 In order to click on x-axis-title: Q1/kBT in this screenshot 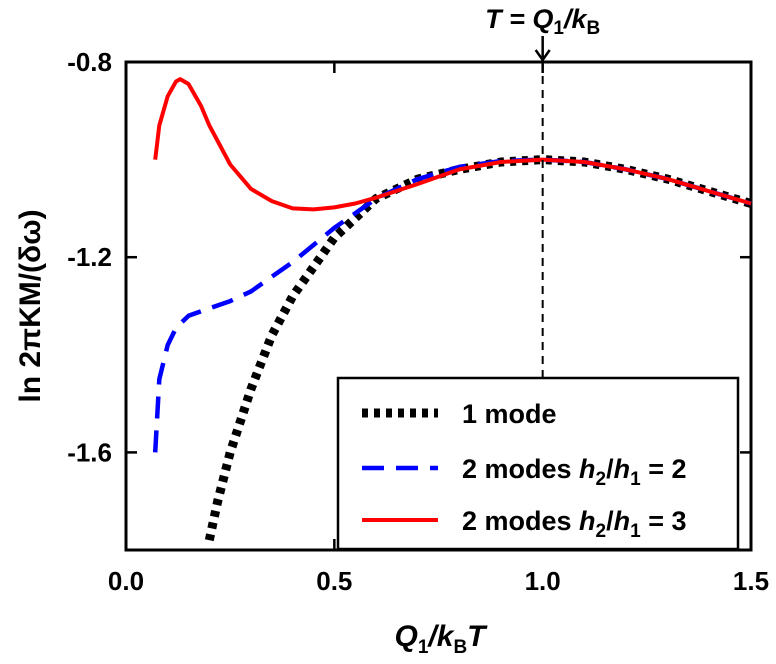, I will do `click(441, 639)`.